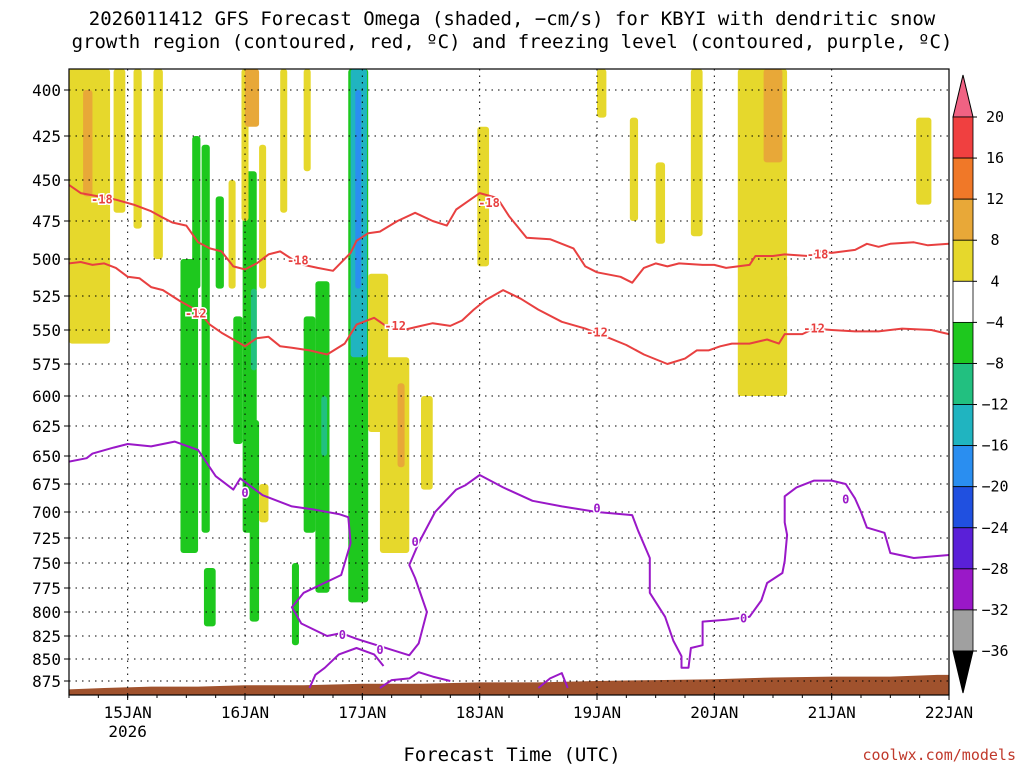 Image resolution: width=1024 pixels, height=768 pixels. I want to click on colorbar-label: −4, so click(995, 322).